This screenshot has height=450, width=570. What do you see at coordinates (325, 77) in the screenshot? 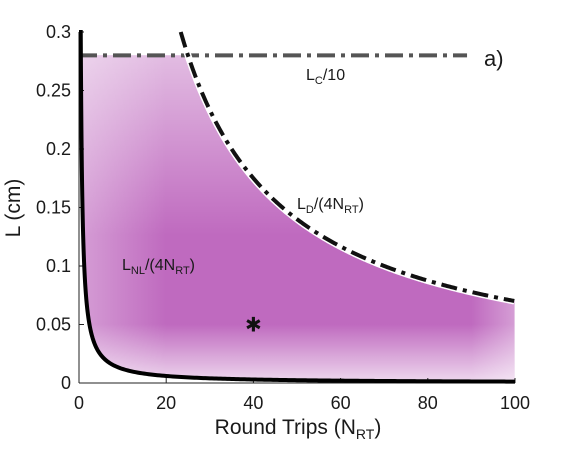
I see `series-lc-label: LC/10` at bounding box center [325, 77].